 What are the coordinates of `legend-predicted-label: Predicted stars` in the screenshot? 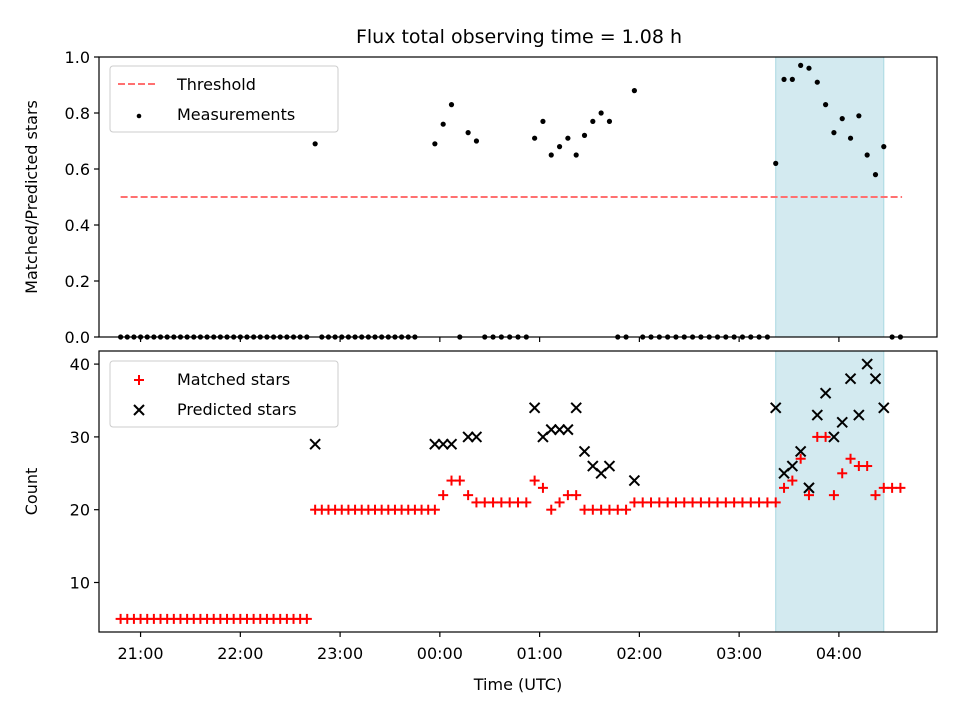 It's located at (237, 409).